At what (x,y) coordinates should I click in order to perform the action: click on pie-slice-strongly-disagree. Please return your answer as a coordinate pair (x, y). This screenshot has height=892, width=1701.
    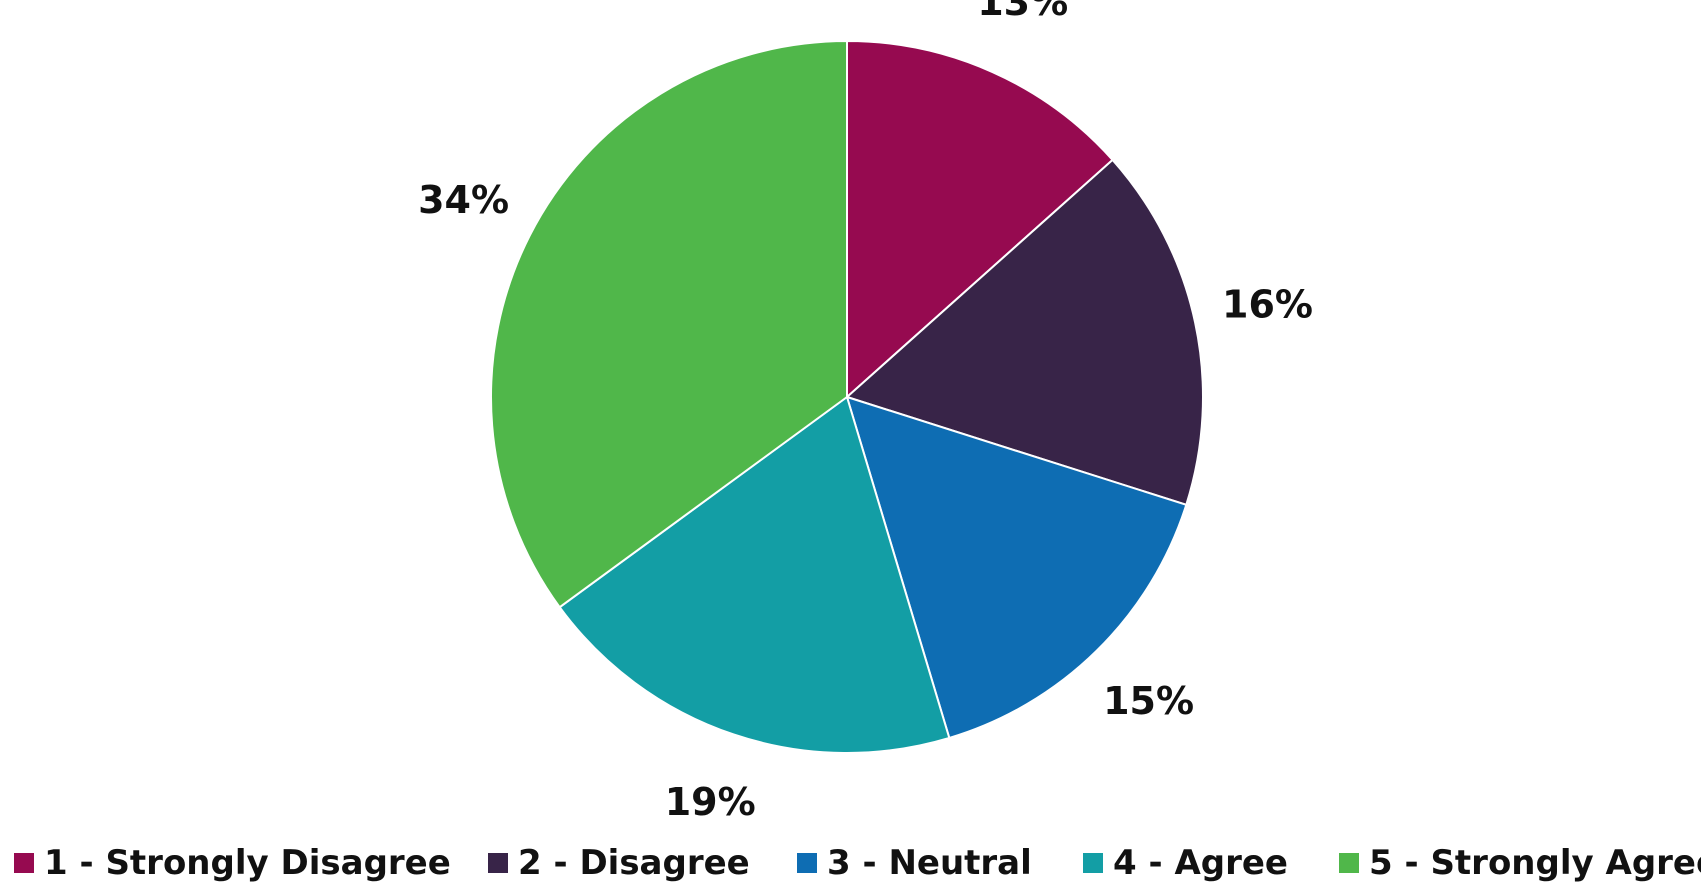
    Looking at the image, I should click on (980, 219).